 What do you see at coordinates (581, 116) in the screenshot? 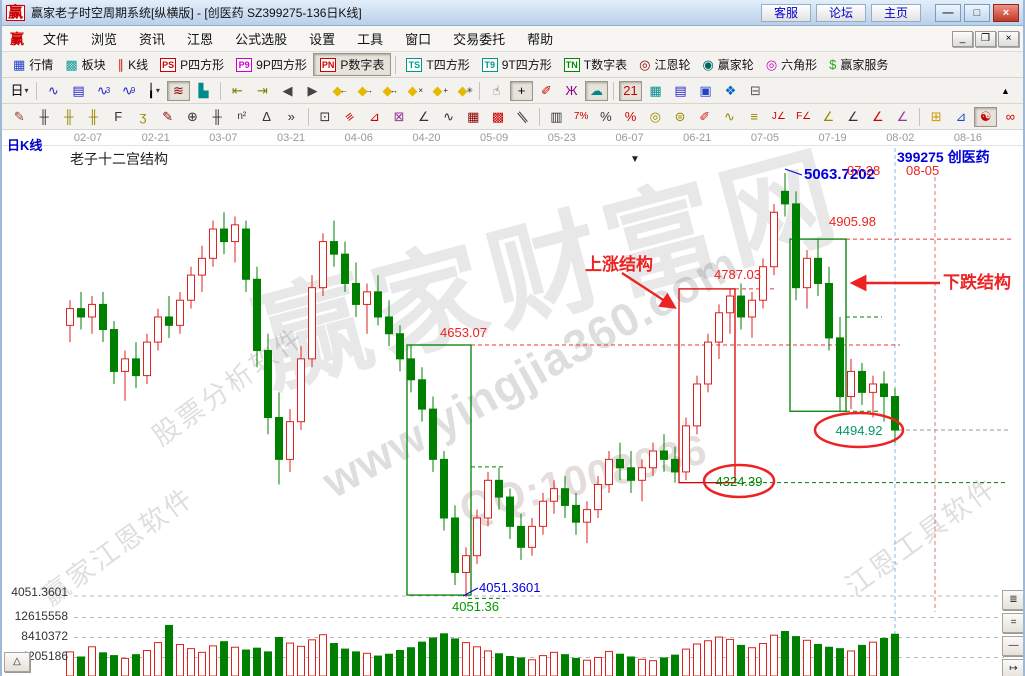
I see `seven-percent-icon: 7%` at bounding box center [581, 116].